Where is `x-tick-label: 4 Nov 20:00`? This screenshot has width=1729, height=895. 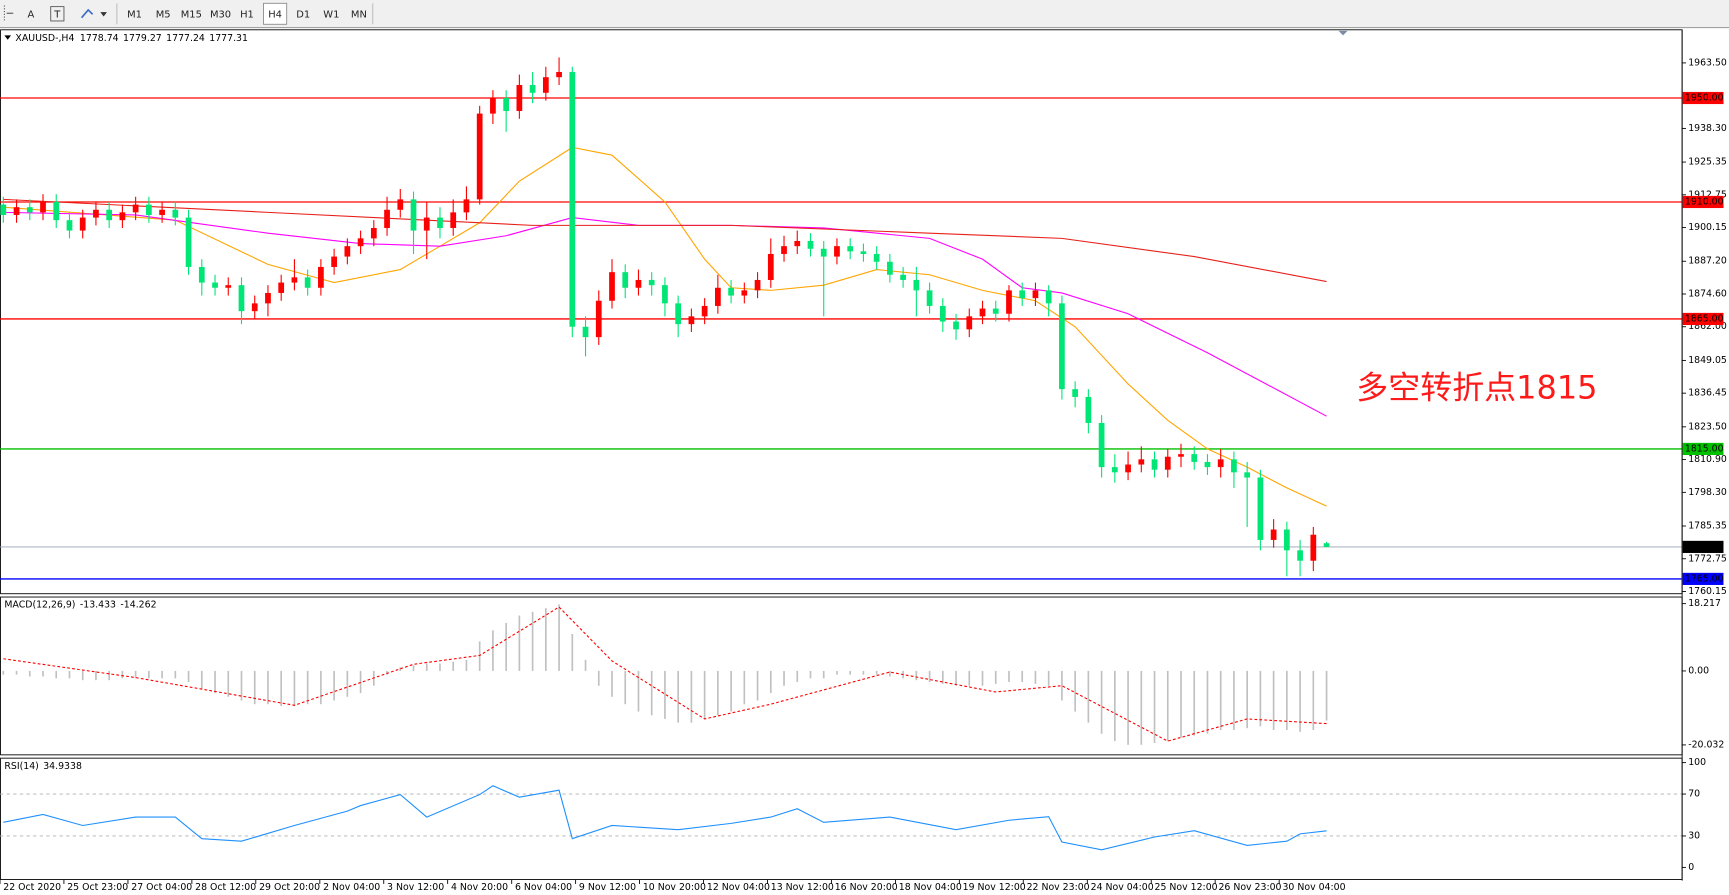 x-tick-label: 4 Nov 20:00 is located at coordinates (479, 887).